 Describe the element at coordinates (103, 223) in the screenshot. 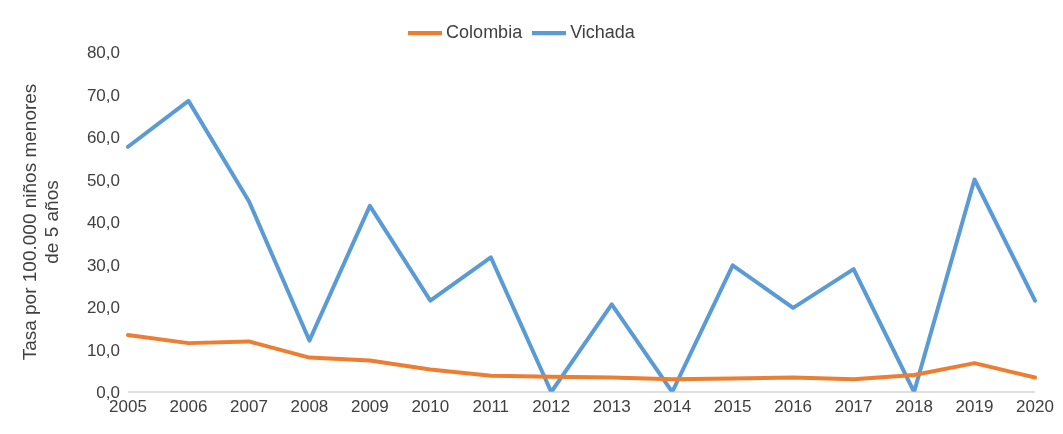

I see `y-tick-label: 40,0` at that location.